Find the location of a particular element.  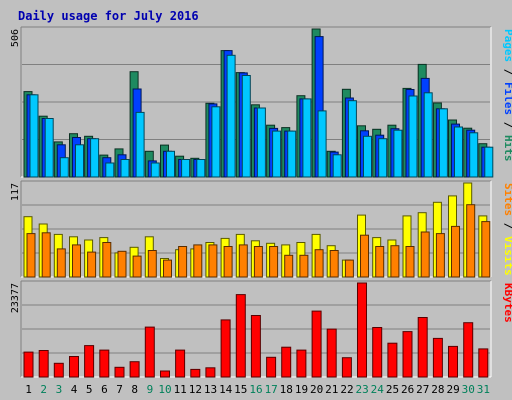

x-tick-label-day-16: 16 is located at coordinates (255, 389).